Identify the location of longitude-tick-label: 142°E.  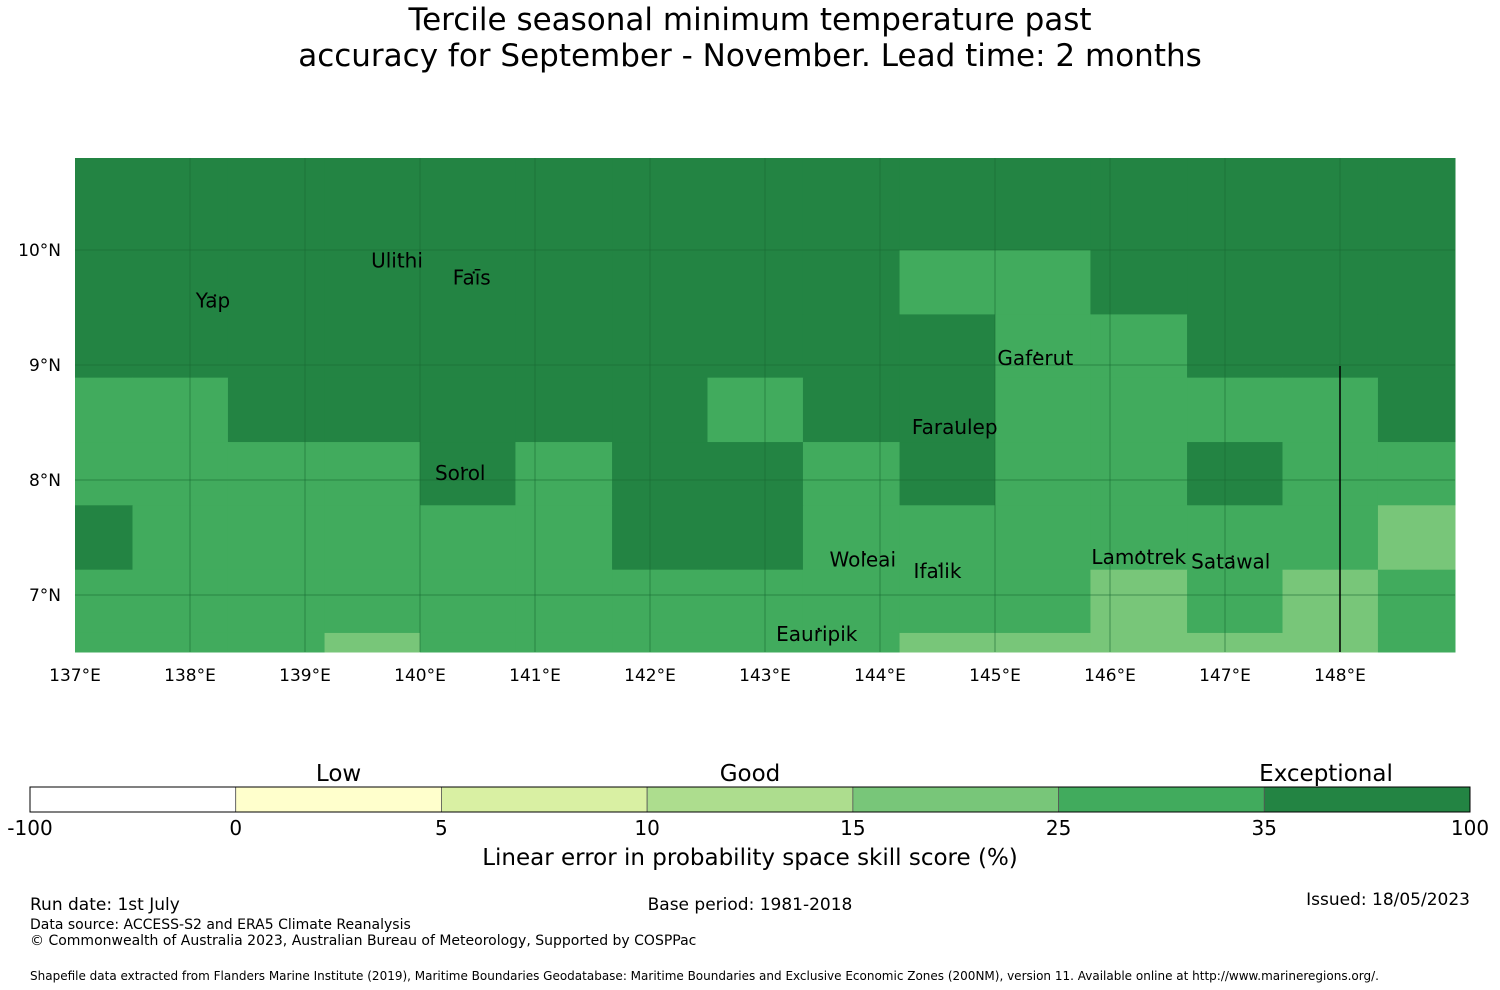
(650, 676).